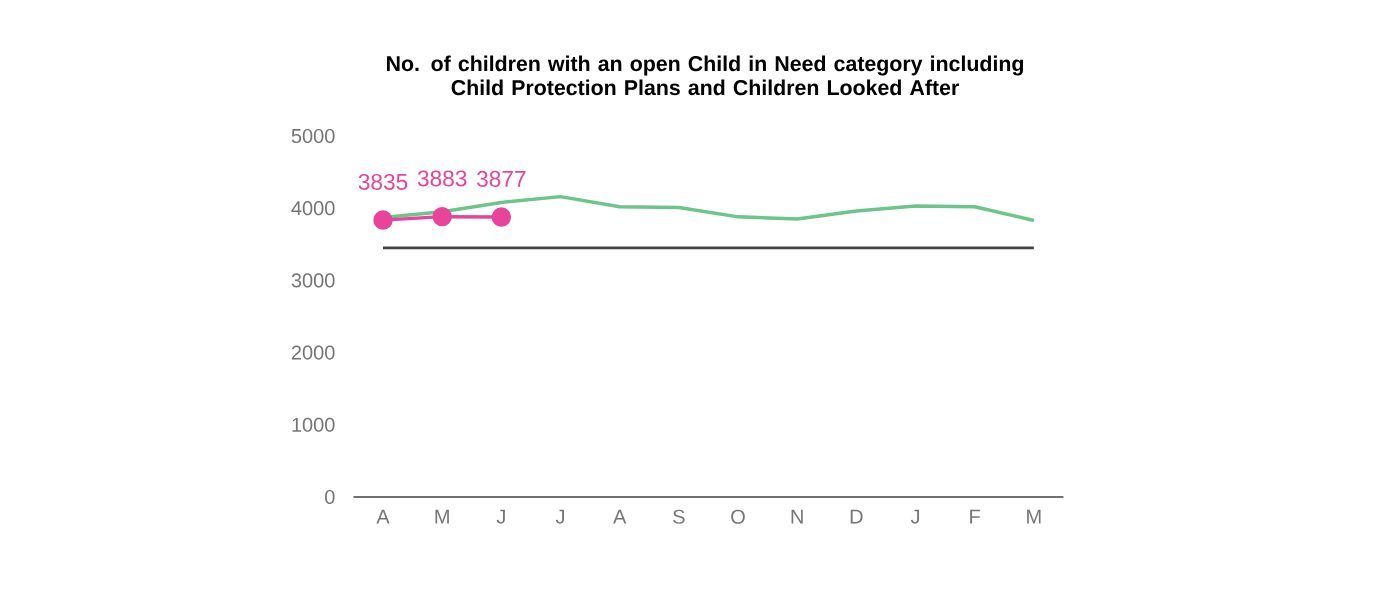  I want to click on y-tick-label: 5000, so click(313, 136).